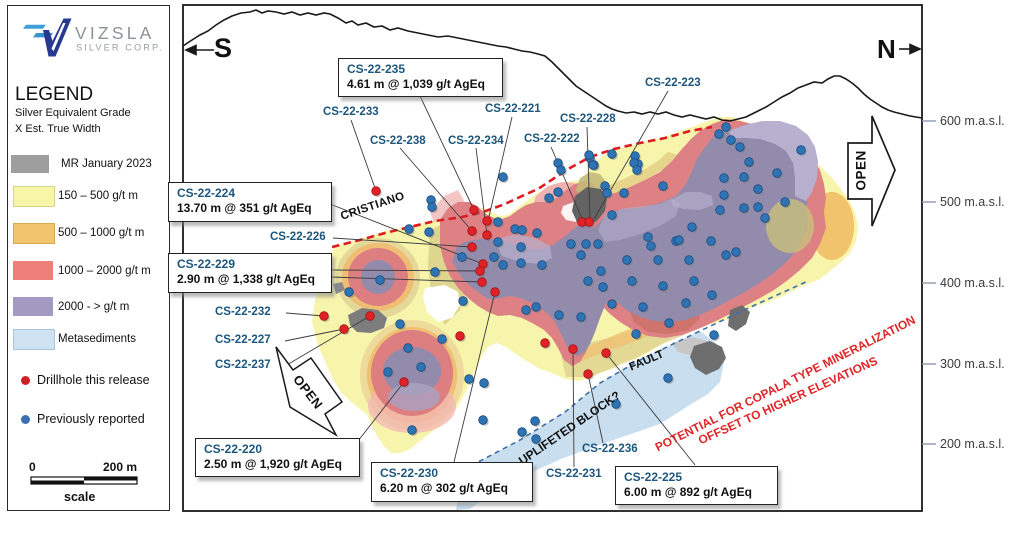 The height and width of the screenshot is (541, 1013). What do you see at coordinates (32, 467) in the screenshot?
I see `svg-text: 0` at bounding box center [32, 467].